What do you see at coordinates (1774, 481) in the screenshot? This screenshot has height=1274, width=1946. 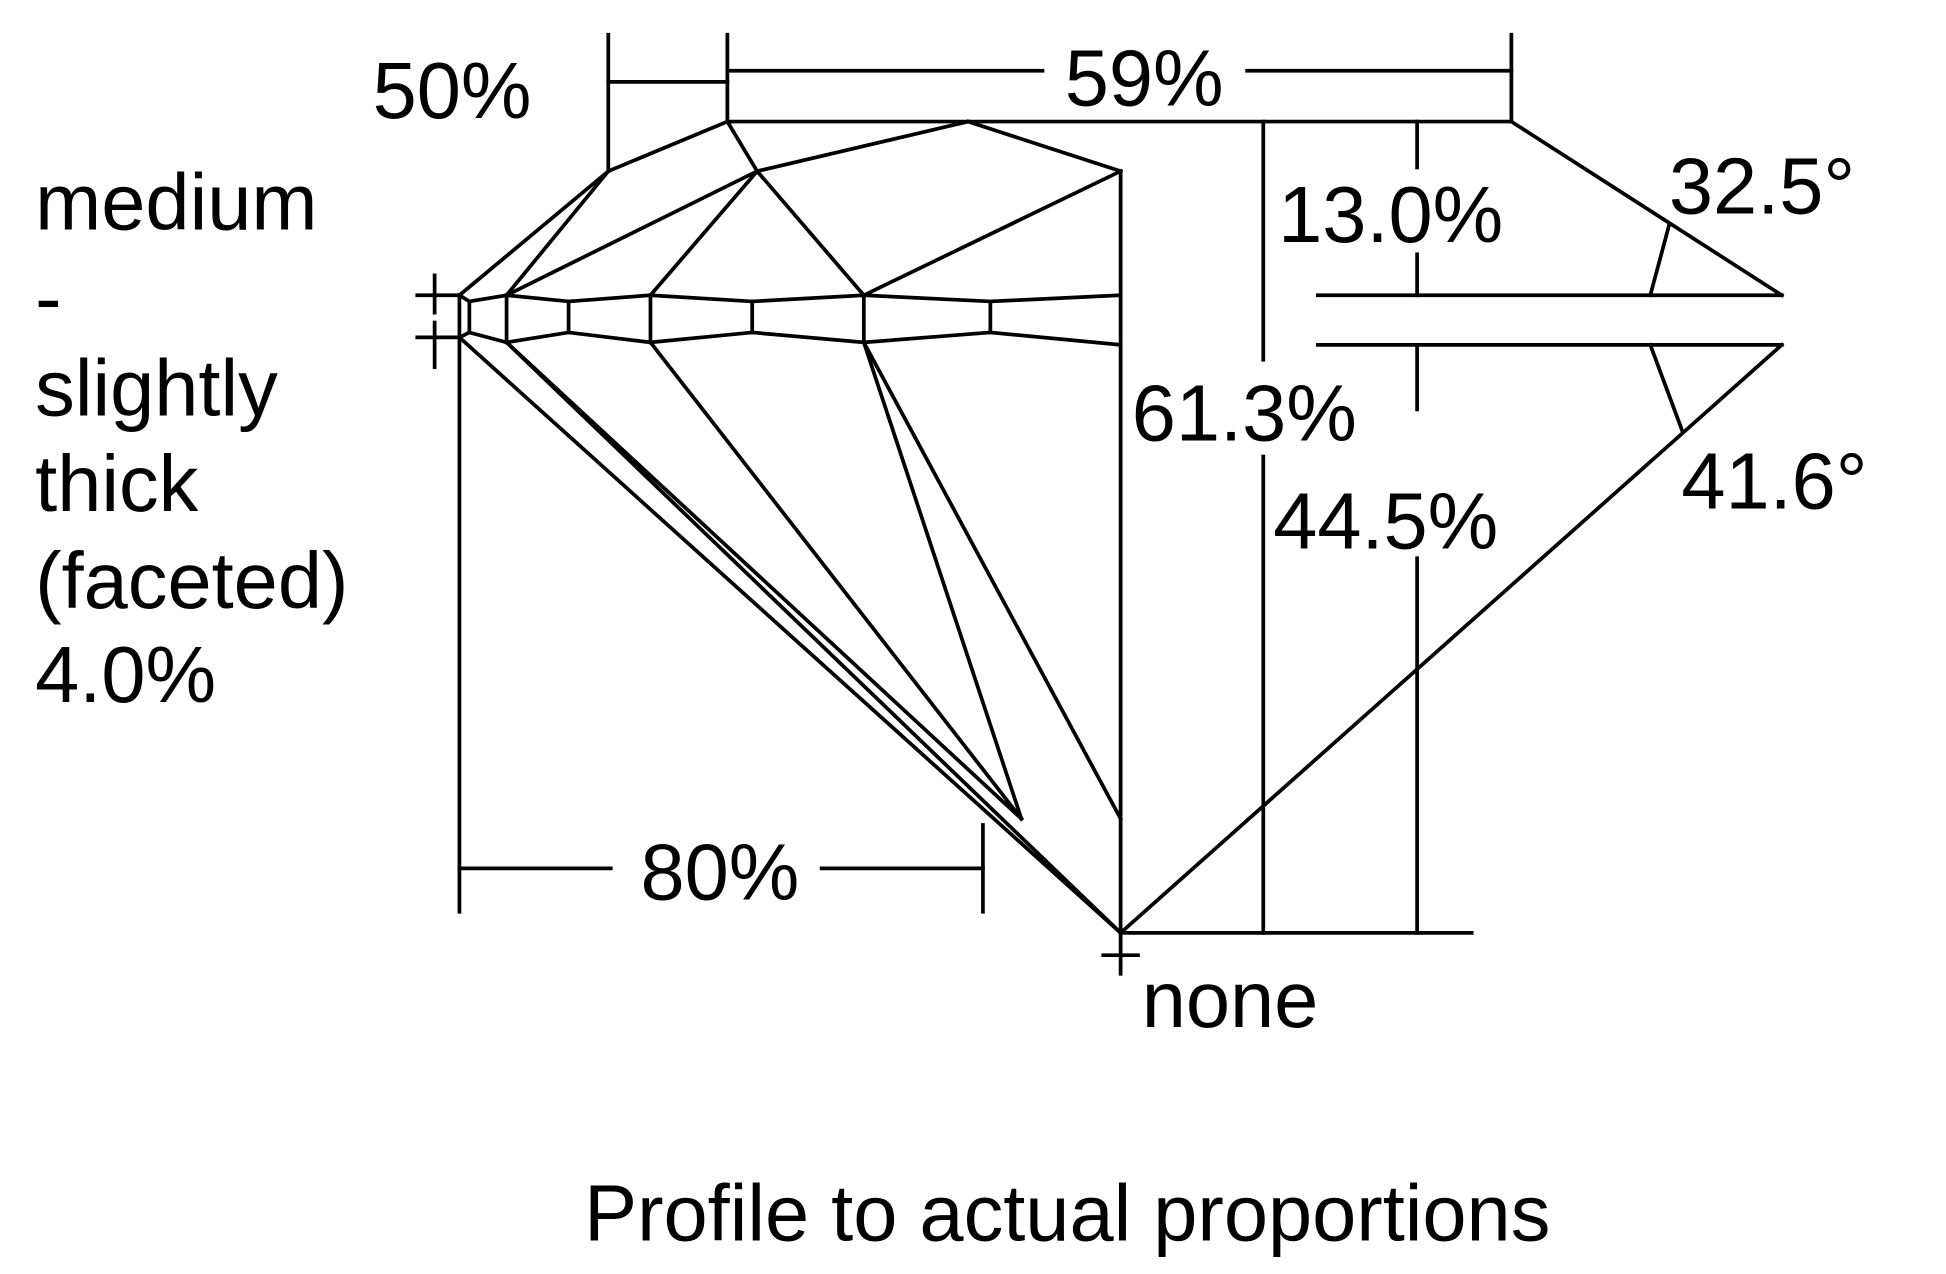 I see `pavilion-angle-label: 41.6°` at bounding box center [1774, 481].